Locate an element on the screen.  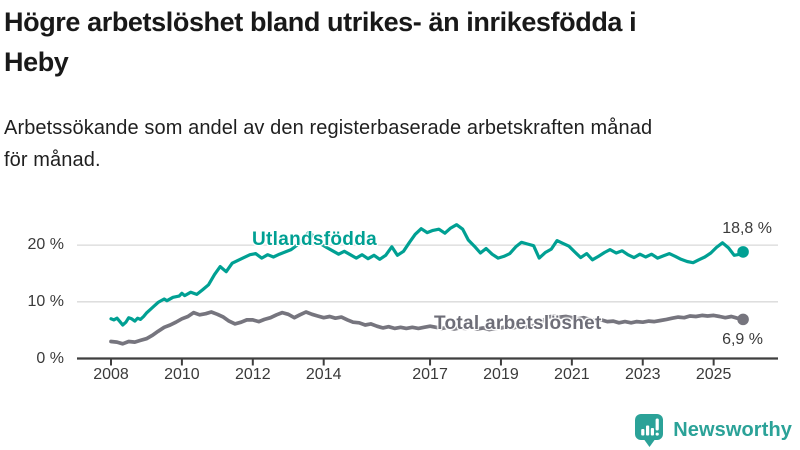
end-value-label-utlandsfodda: 18,8 % is located at coordinates (747, 228).